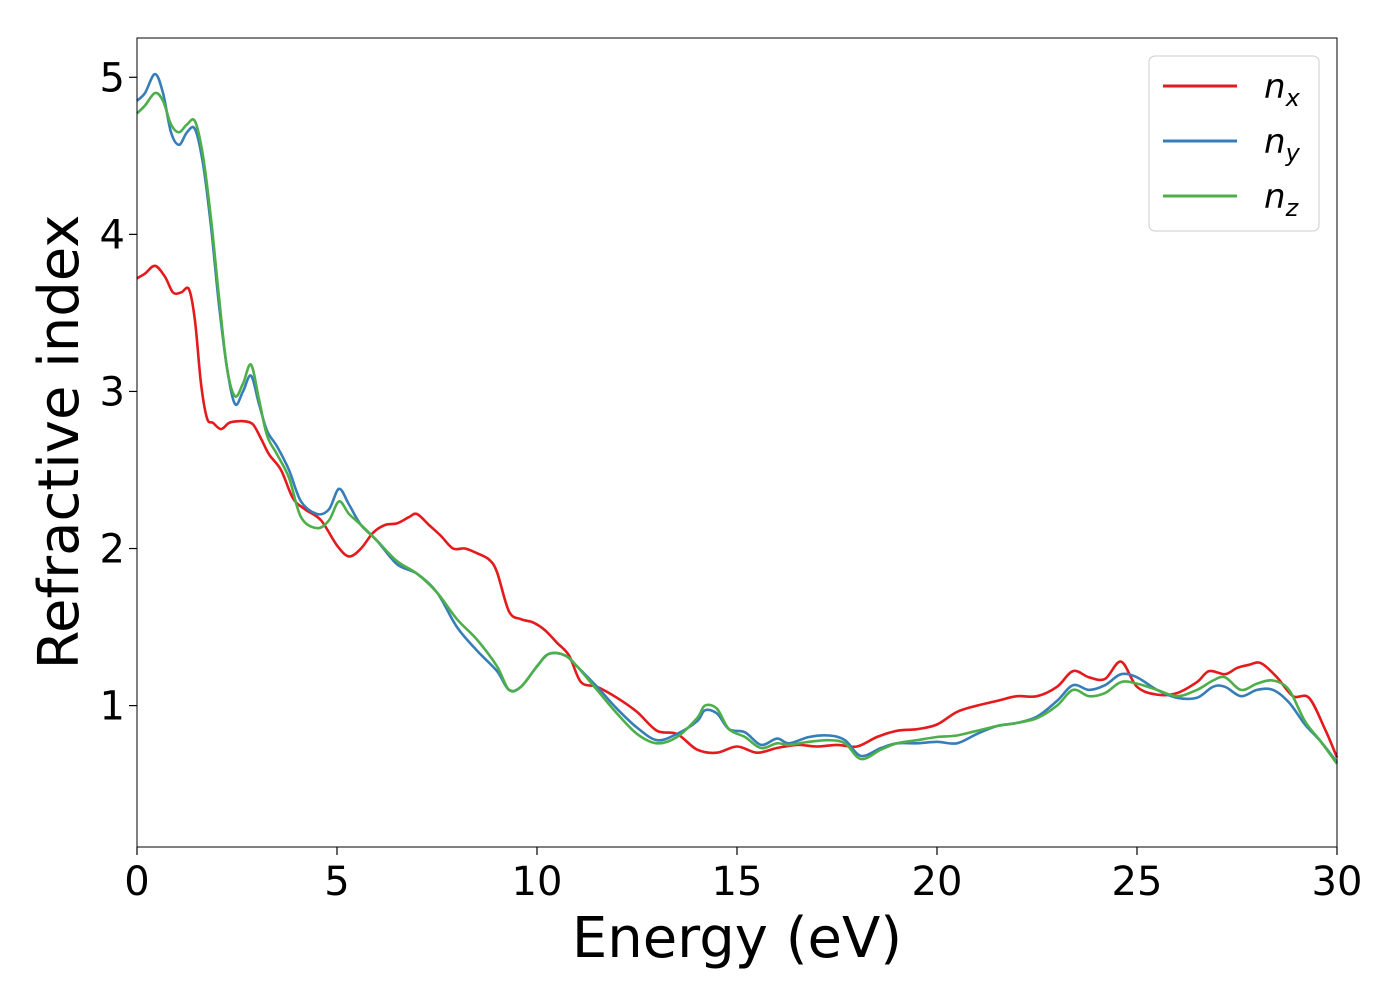 The height and width of the screenshot is (1000, 1400). What do you see at coordinates (112, 78) in the screenshot?
I see `y-tick-label: 5` at bounding box center [112, 78].